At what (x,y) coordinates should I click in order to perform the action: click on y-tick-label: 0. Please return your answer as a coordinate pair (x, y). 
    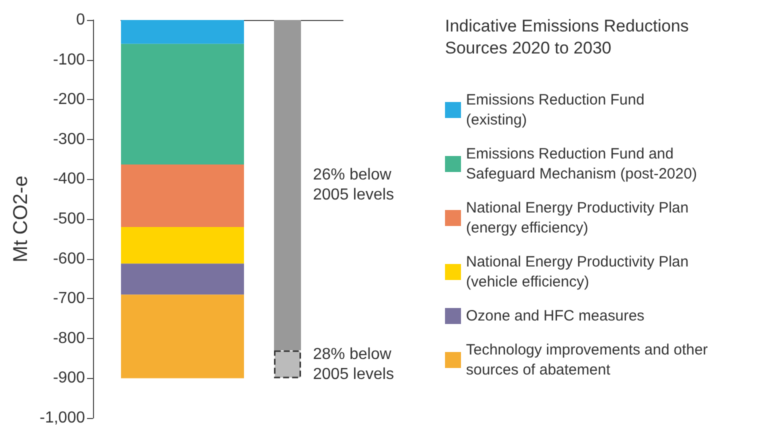
    Looking at the image, I should click on (81, 20).